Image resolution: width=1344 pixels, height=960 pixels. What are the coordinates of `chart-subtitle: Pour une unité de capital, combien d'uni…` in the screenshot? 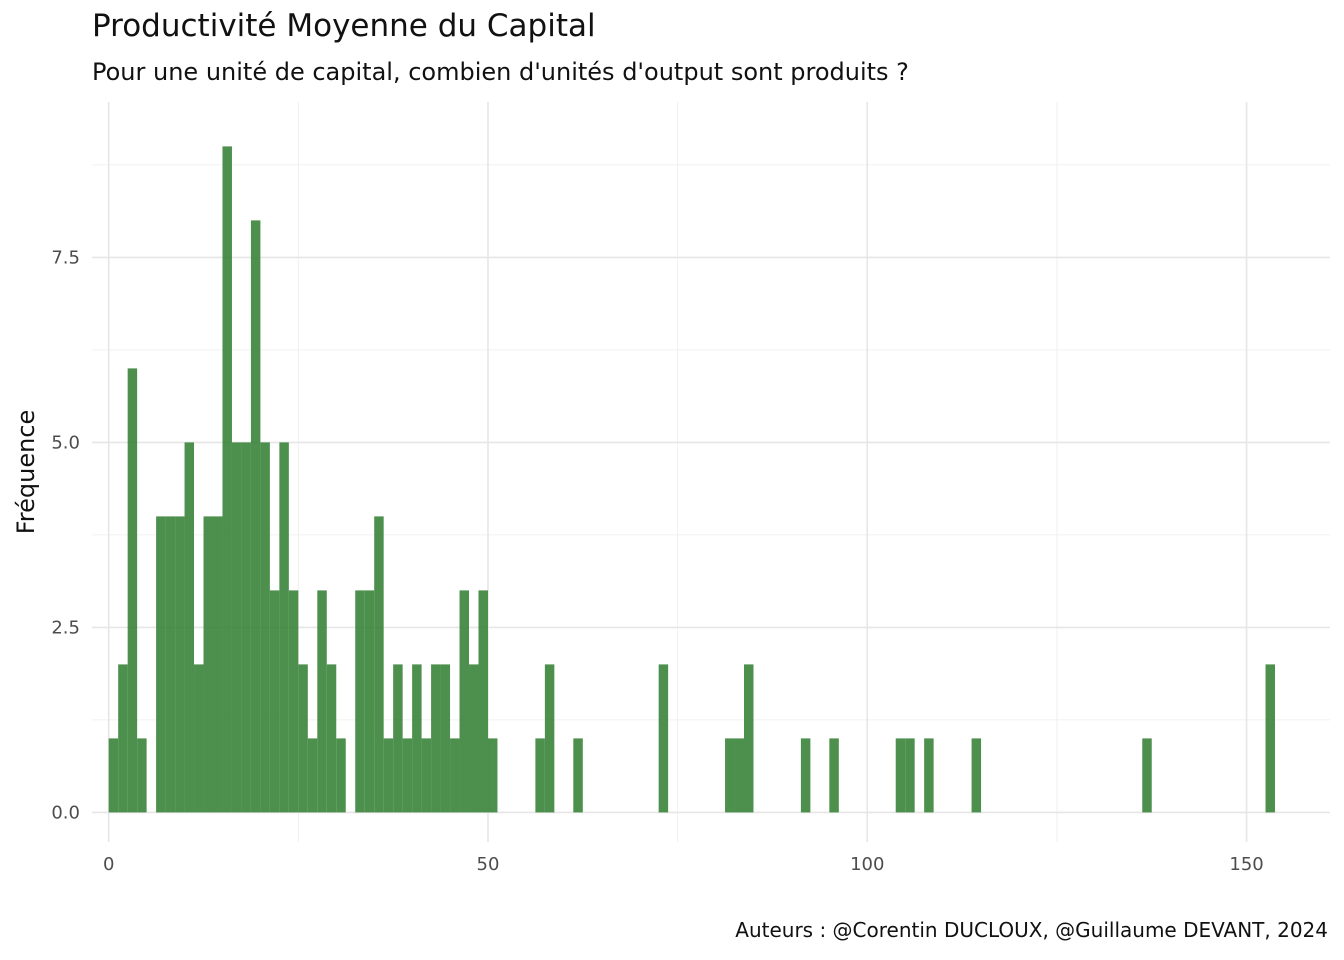 It's located at (500, 72).